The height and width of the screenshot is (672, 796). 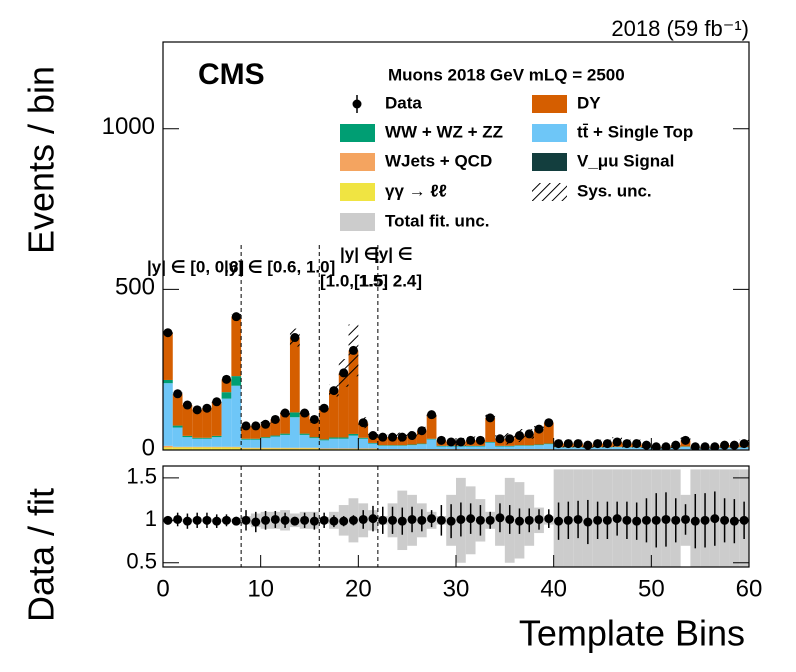 I want to click on legend-label: V_μu Signal, so click(x=625, y=160).